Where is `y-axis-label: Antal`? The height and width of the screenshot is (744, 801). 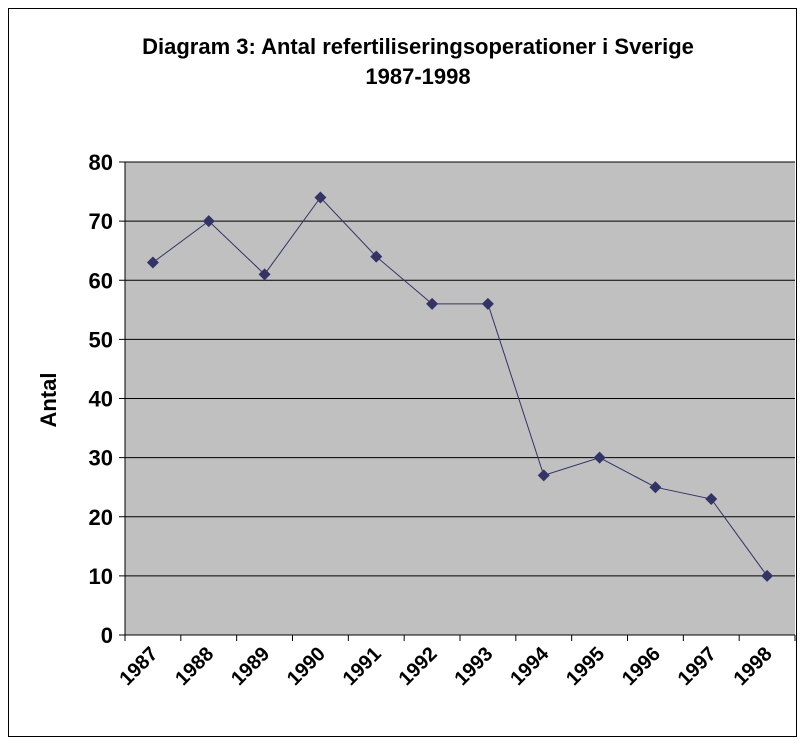
y-axis-label: Antal is located at coordinates (48, 400).